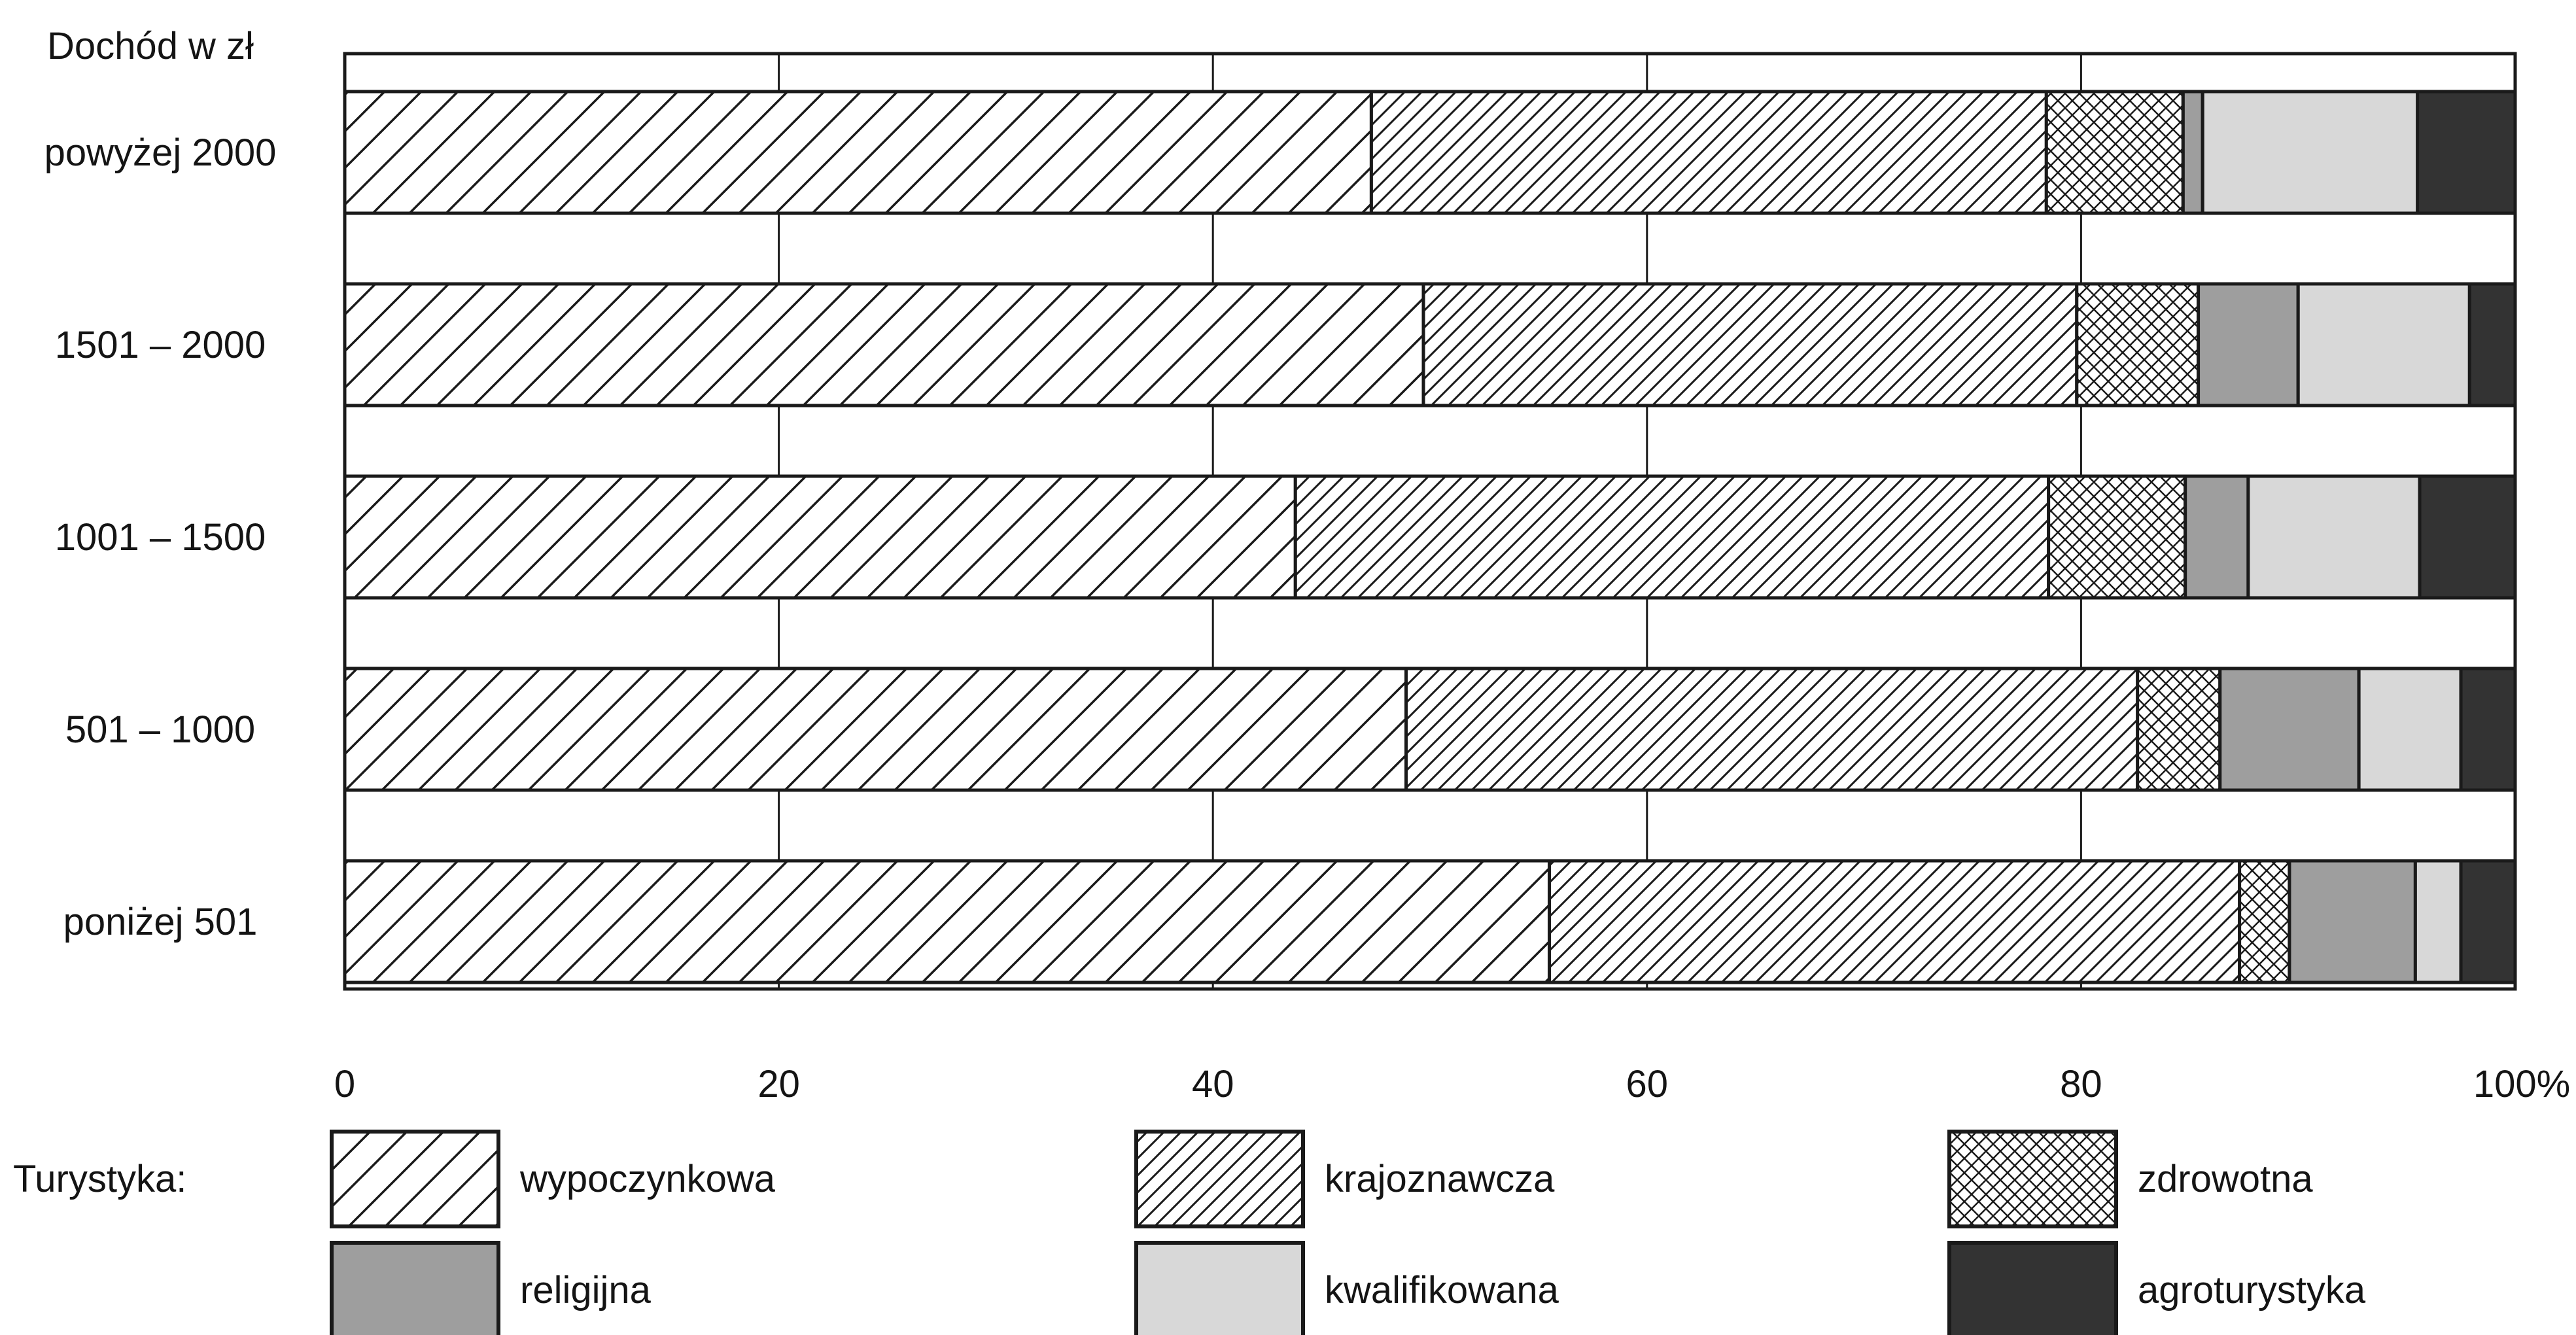 Image resolution: width=2576 pixels, height=1335 pixels. What do you see at coordinates (2032, 1288) in the screenshot?
I see `legend-swatch-agroturystyka` at bounding box center [2032, 1288].